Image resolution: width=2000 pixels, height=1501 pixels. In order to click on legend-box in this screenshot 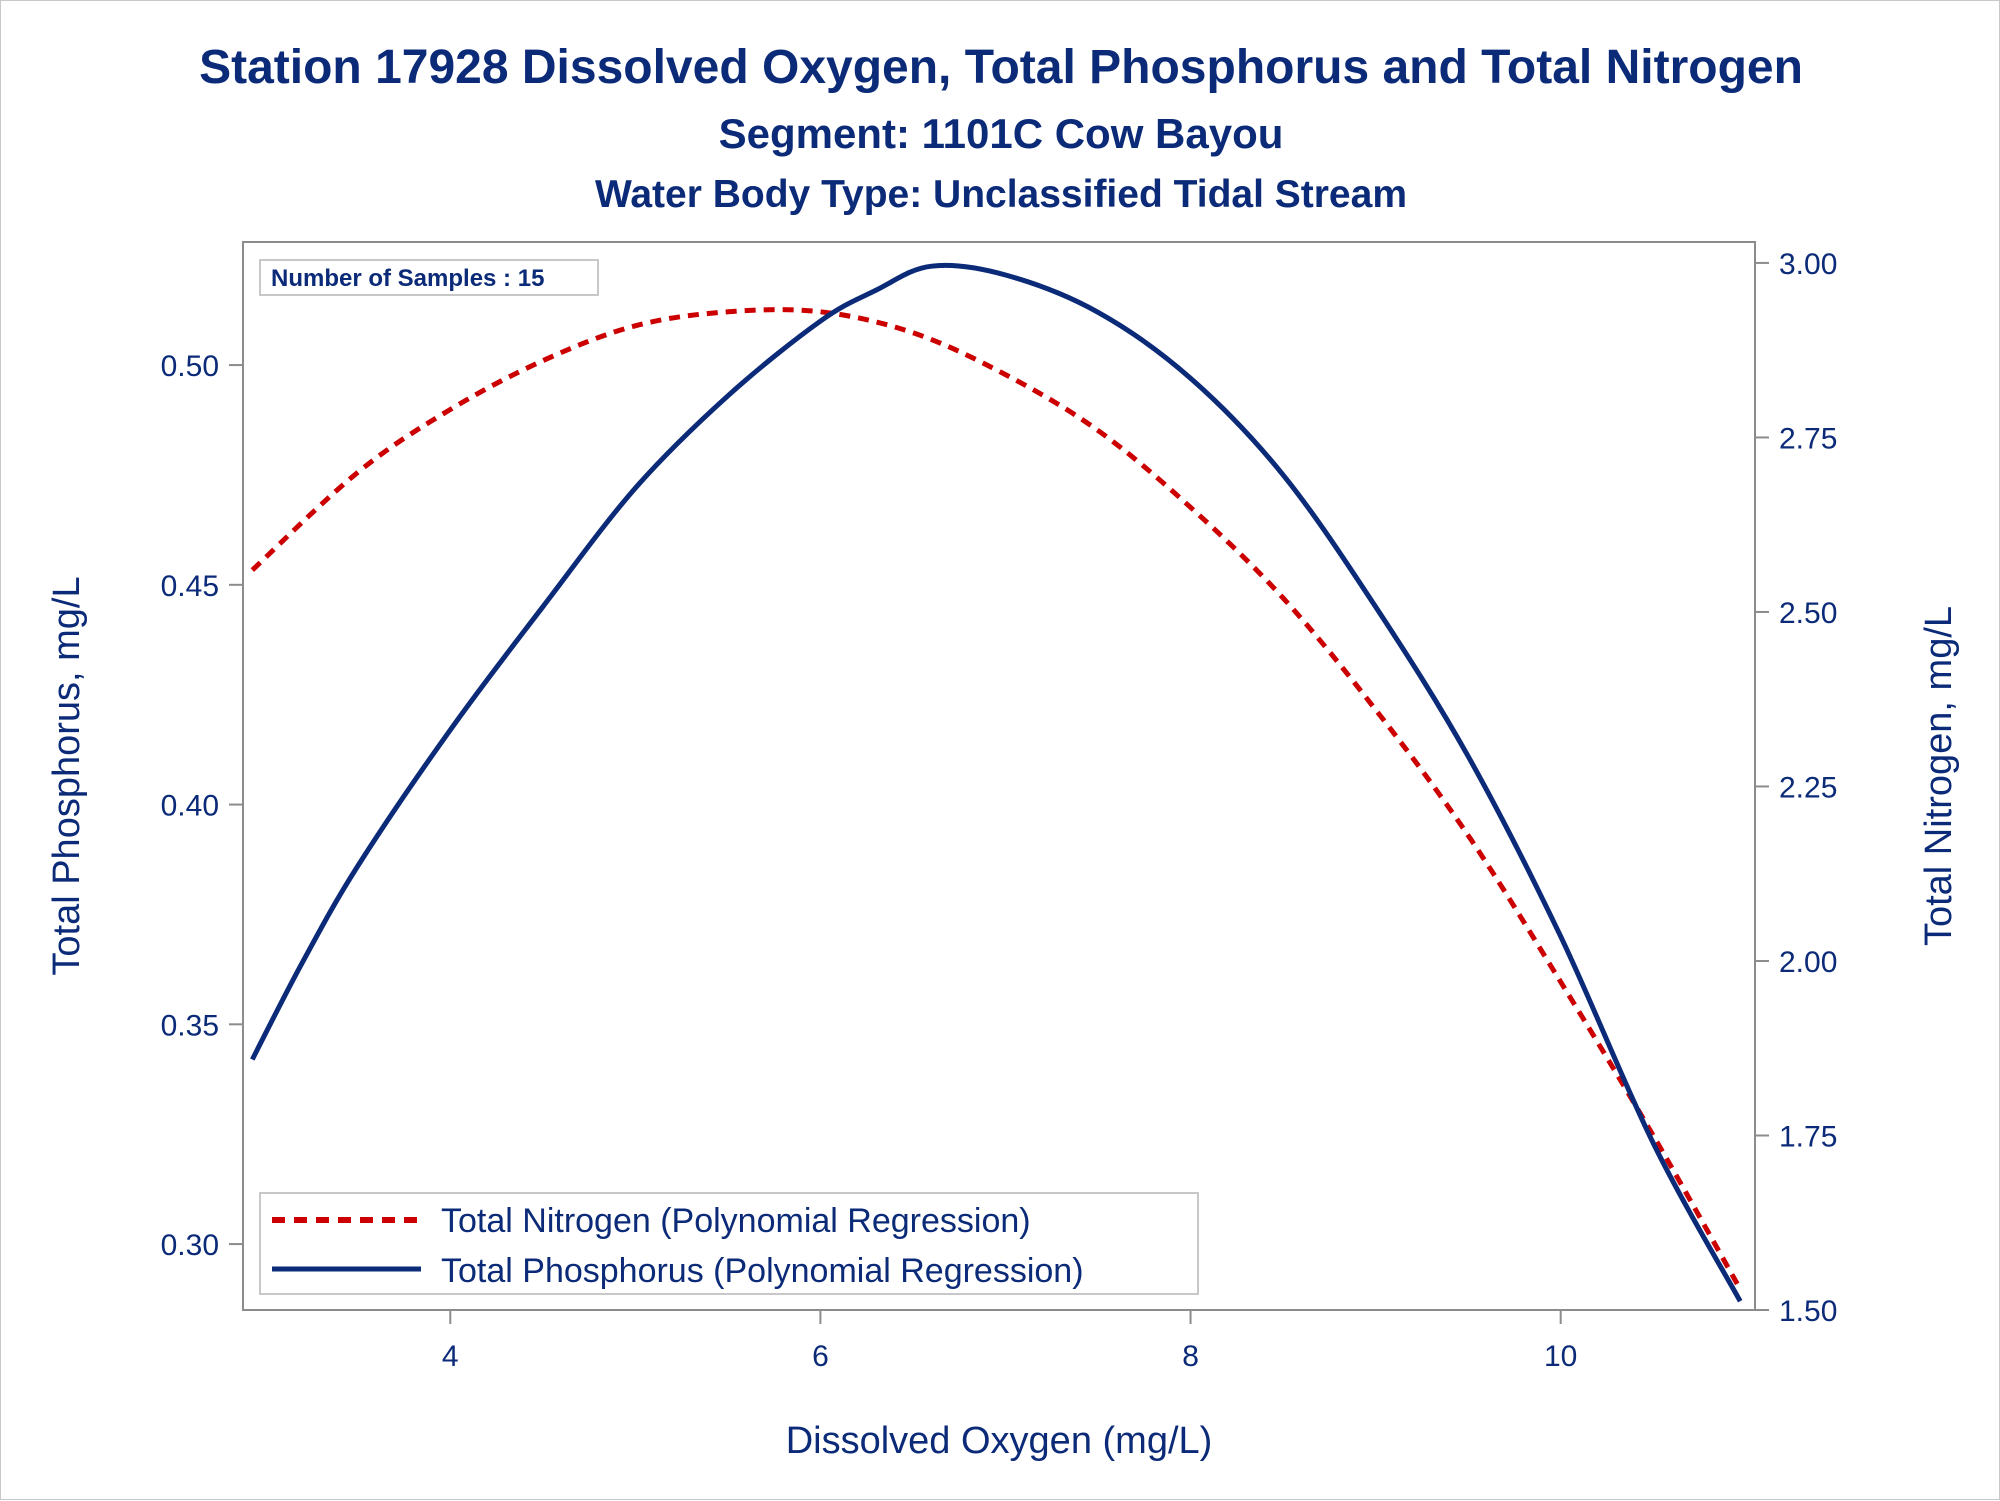, I will do `click(729, 1243)`.